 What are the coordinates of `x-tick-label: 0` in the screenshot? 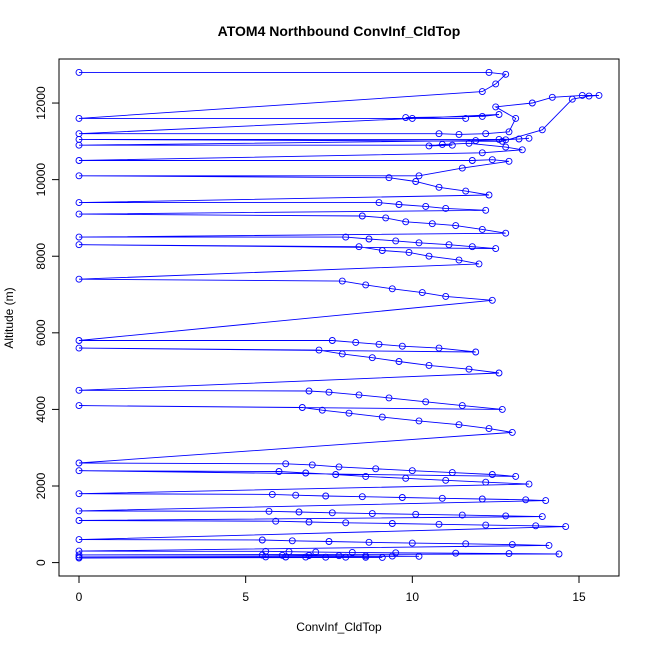 It's located at (79, 597).